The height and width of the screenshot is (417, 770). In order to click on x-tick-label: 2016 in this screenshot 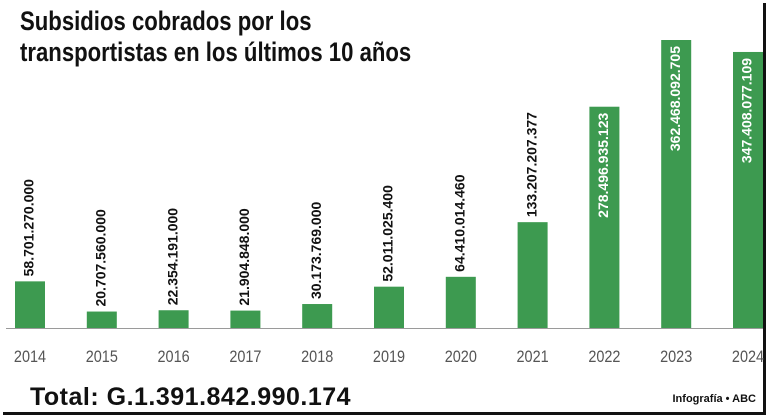, I will do `click(174, 357)`.